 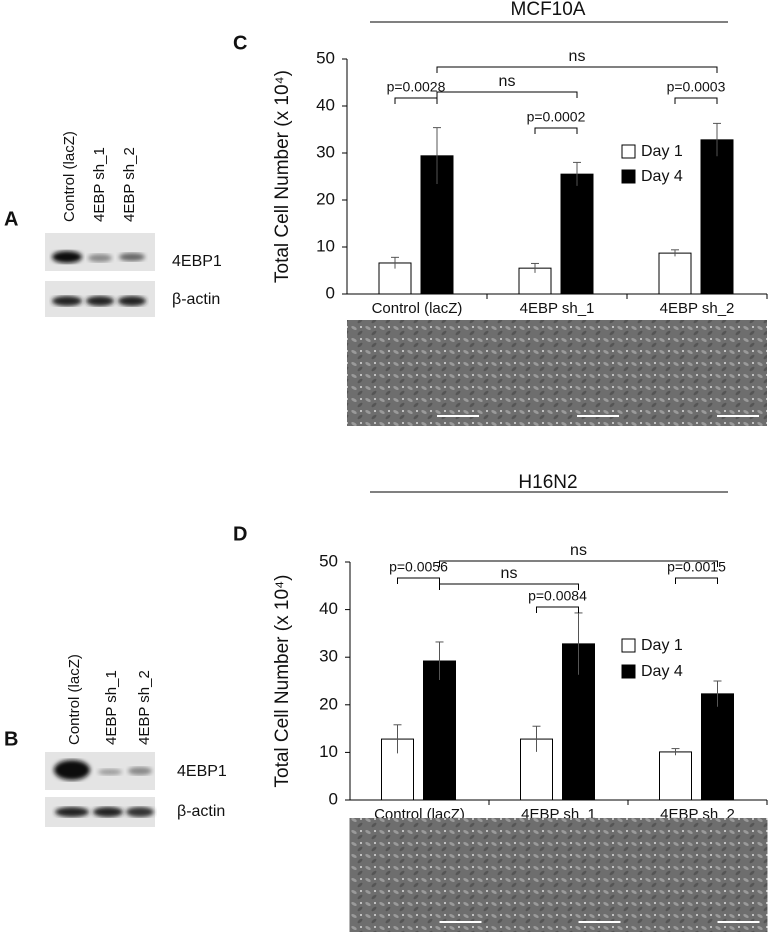 I want to click on panel-letter: B, so click(x=11, y=739).